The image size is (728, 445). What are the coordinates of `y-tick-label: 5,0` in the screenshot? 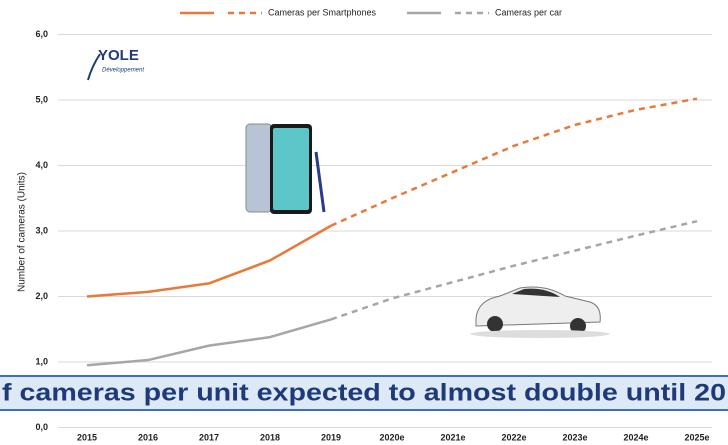 It's located at (41, 99).